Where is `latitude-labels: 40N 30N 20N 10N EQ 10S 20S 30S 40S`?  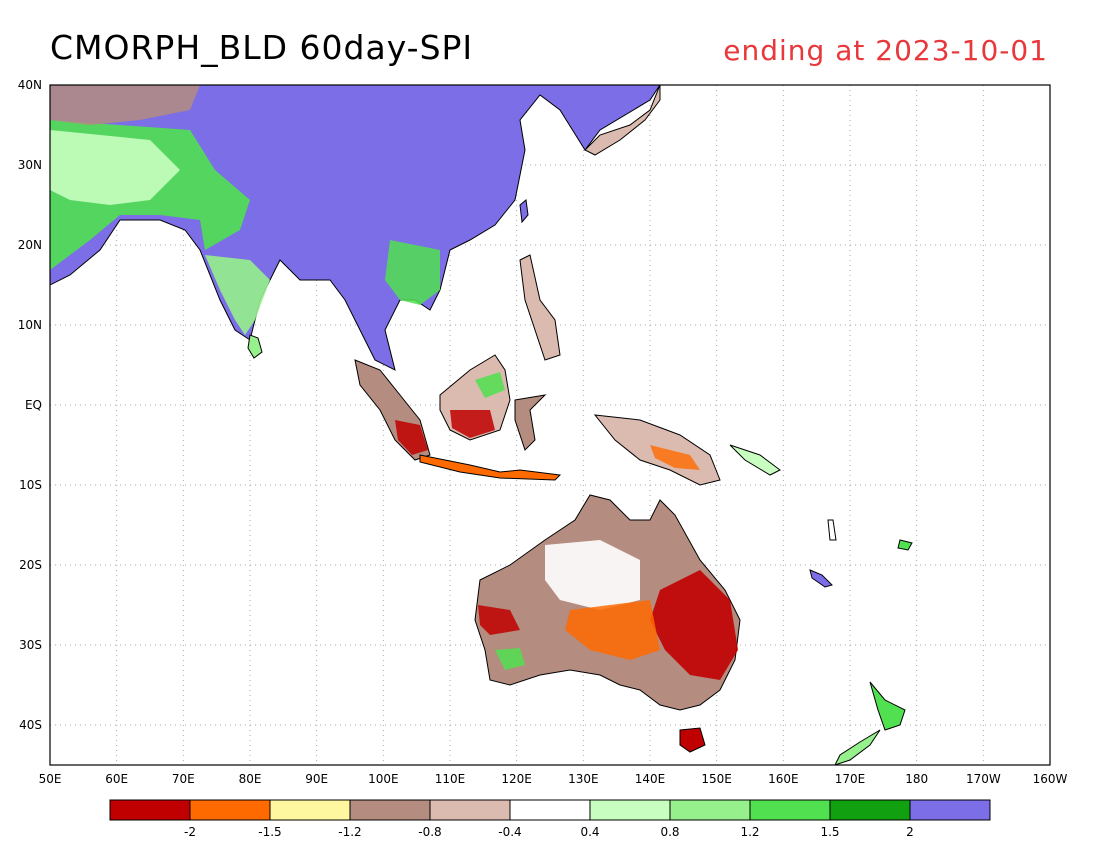
latitude-labels: 40N 30N 20N 10N EQ 10S 20S 30S 40S is located at coordinates (30, 405).